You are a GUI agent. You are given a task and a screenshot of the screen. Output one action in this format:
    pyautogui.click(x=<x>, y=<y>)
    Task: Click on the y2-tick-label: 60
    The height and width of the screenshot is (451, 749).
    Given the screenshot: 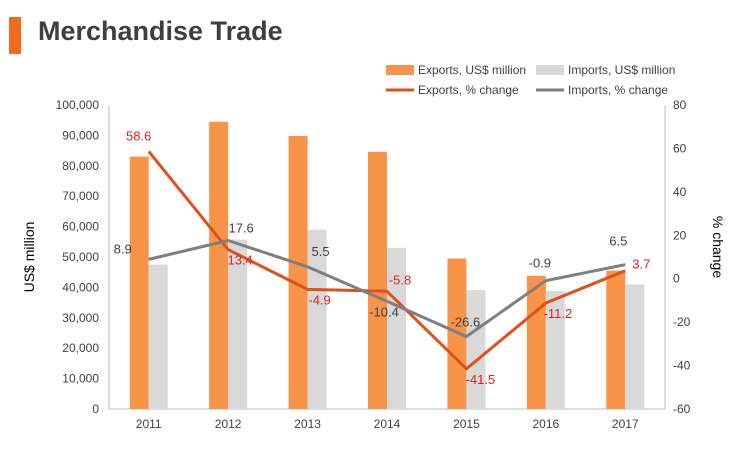 What is the action you would take?
    pyautogui.click(x=680, y=148)
    